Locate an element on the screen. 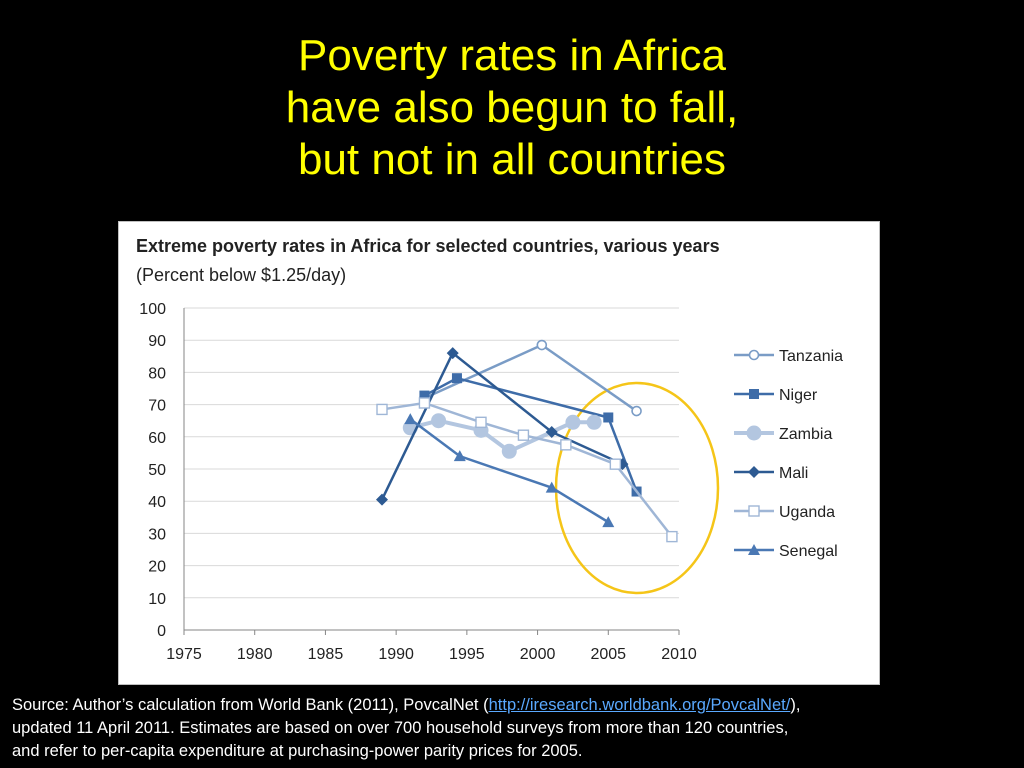 This screenshot has width=1024, height=768. legend-item-tanzania: Tanzania is located at coordinates (788, 356).